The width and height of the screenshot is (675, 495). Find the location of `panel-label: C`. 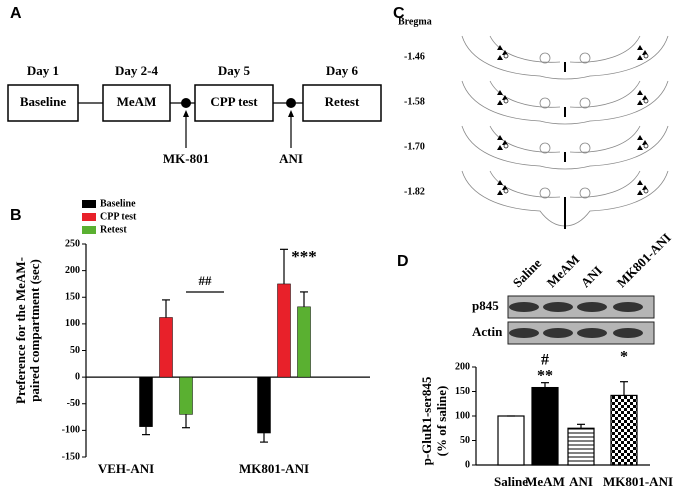

panel-label: C is located at coordinates (399, 13).